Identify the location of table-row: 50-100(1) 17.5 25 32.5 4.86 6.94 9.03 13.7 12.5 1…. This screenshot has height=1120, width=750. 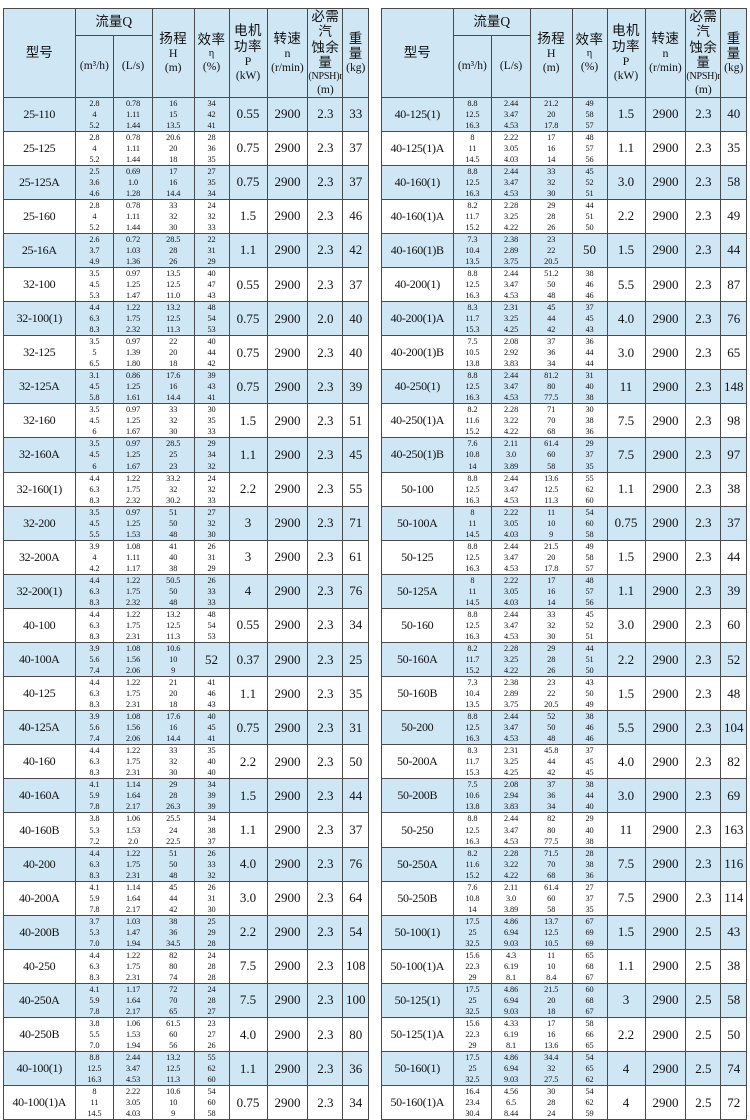
(564, 932).